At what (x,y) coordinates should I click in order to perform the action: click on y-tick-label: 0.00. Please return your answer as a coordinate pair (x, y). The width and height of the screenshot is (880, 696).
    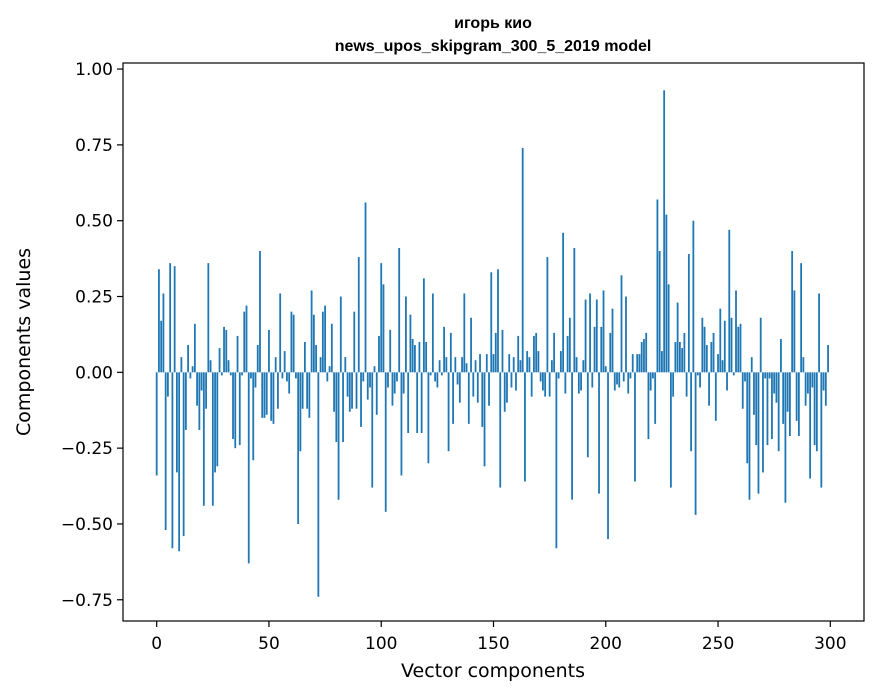
    Looking at the image, I should click on (94, 373).